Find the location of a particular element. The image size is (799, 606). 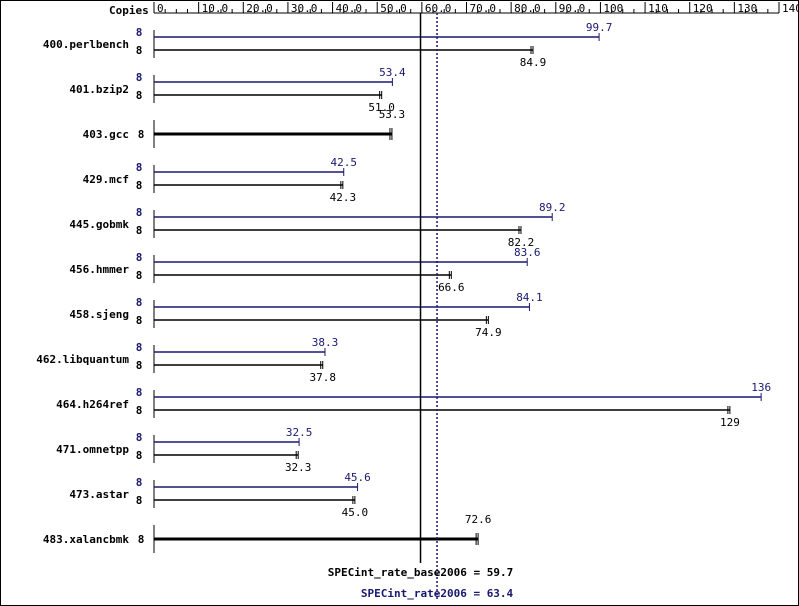

benchmark-name: 401.bzip2 is located at coordinates (99, 89).